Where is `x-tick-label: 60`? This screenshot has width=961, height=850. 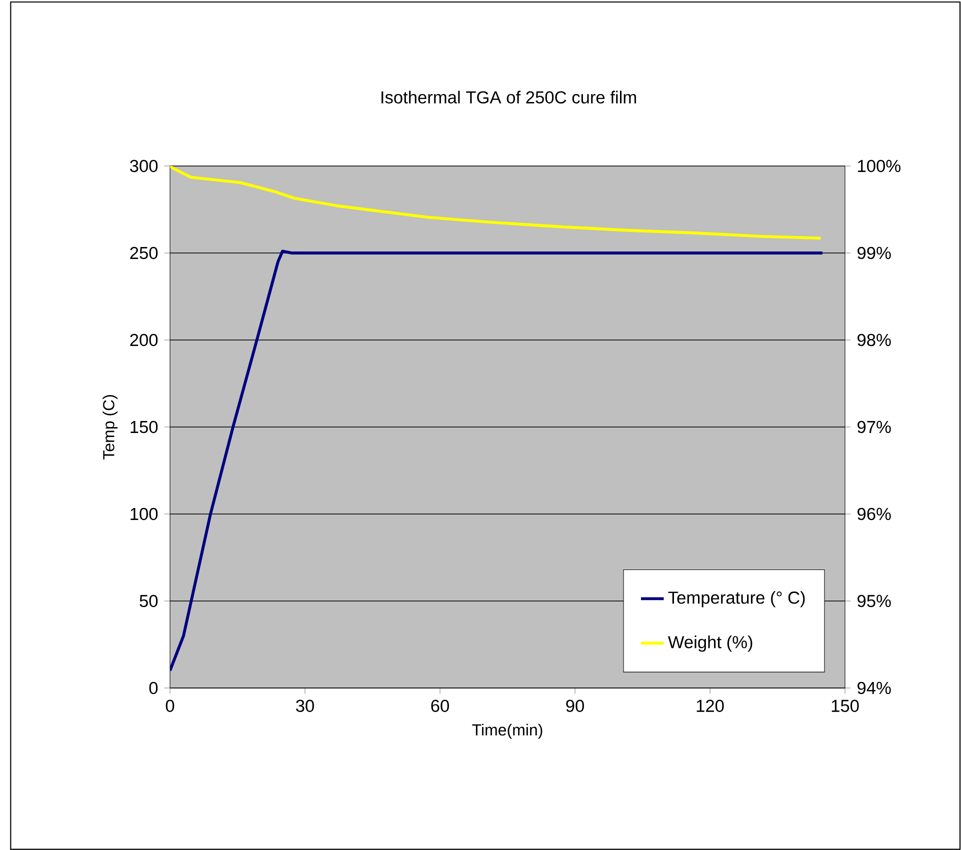
x-tick-label: 60 is located at coordinates (440, 706).